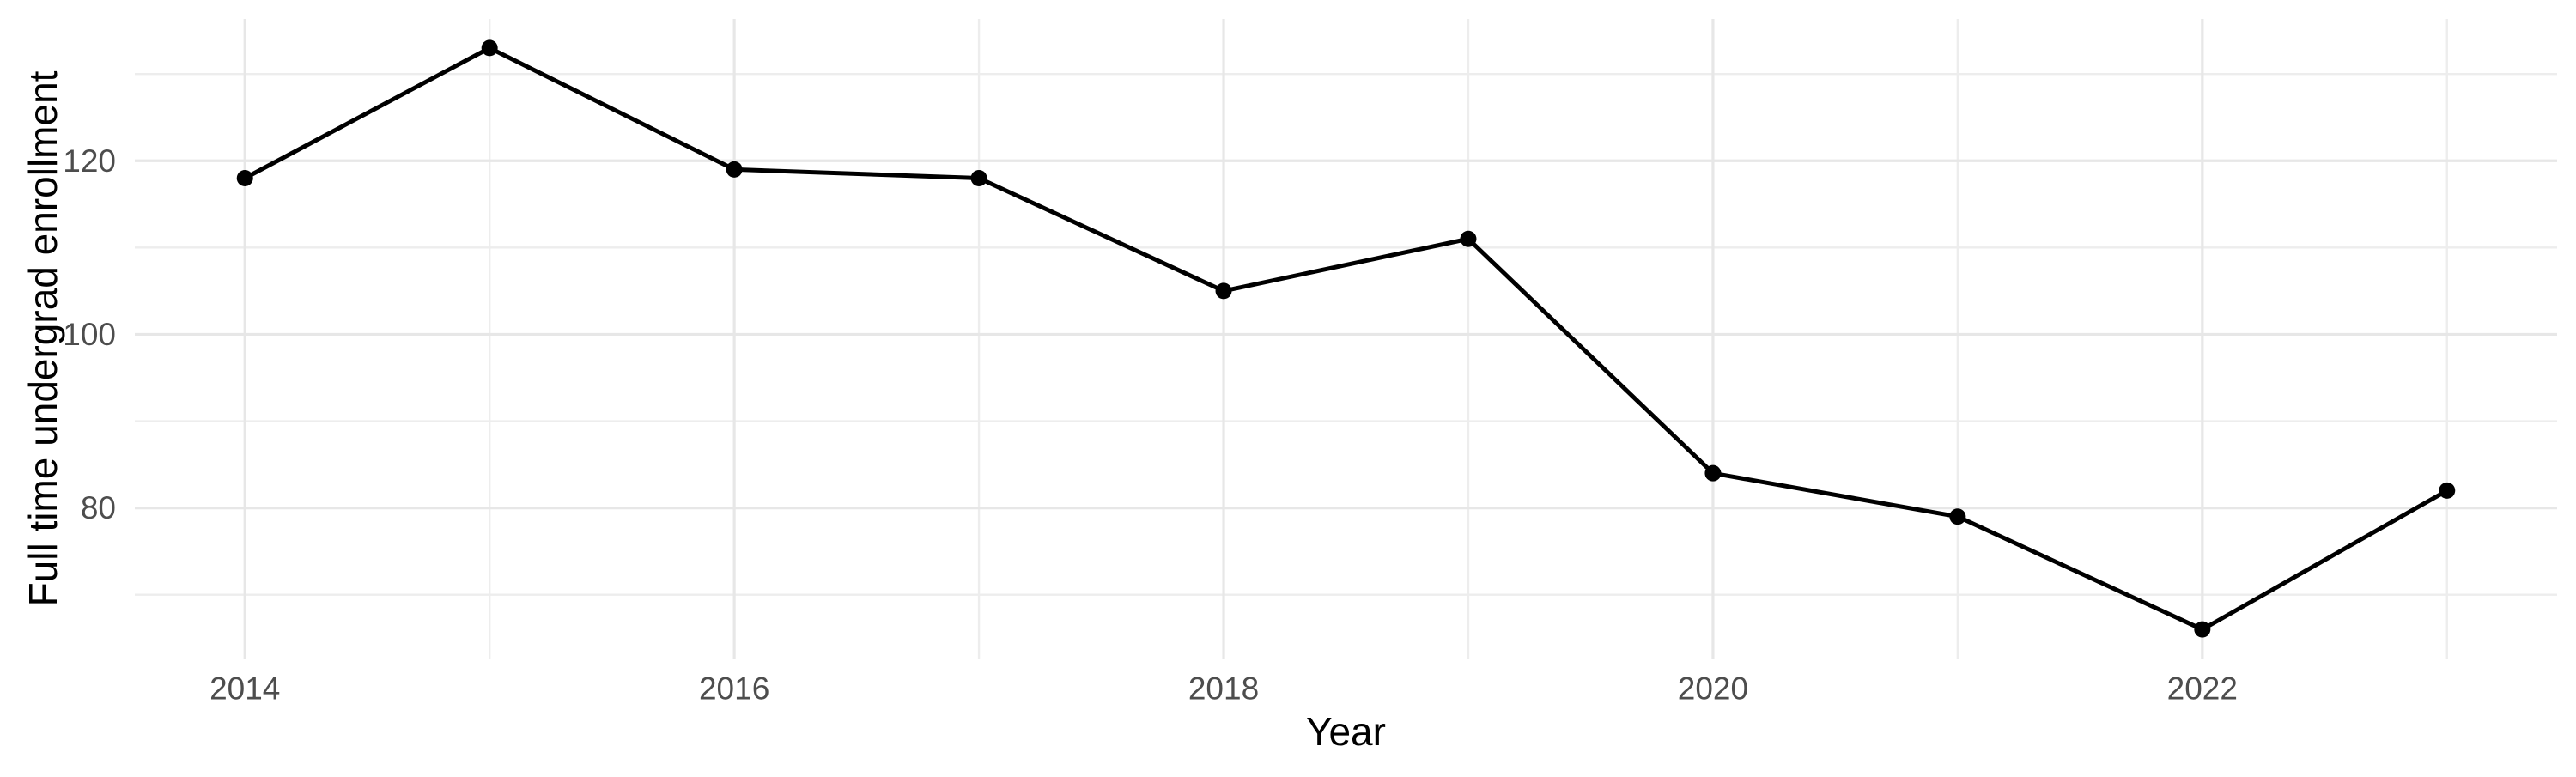 This screenshot has height=777, width=2576. I want to click on x-axis-tick-labels: 2014 2016 2018 2020 2022, so click(1224, 689).